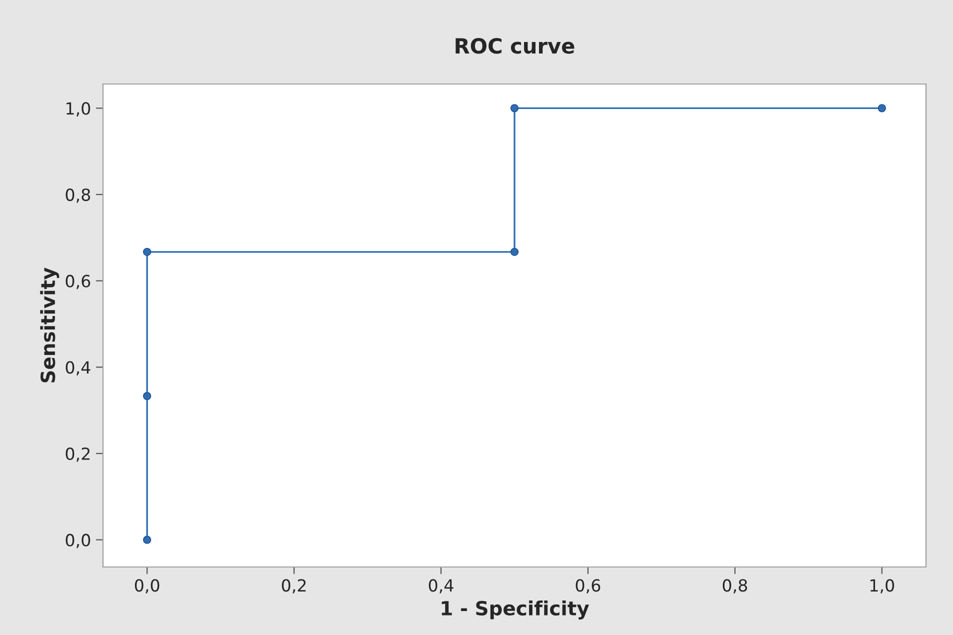 Image resolution: width=953 pixels, height=635 pixels. What do you see at coordinates (78, 195) in the screenshot?
I see `y-tick-label: 0,8` at bounding box center [78, 195].